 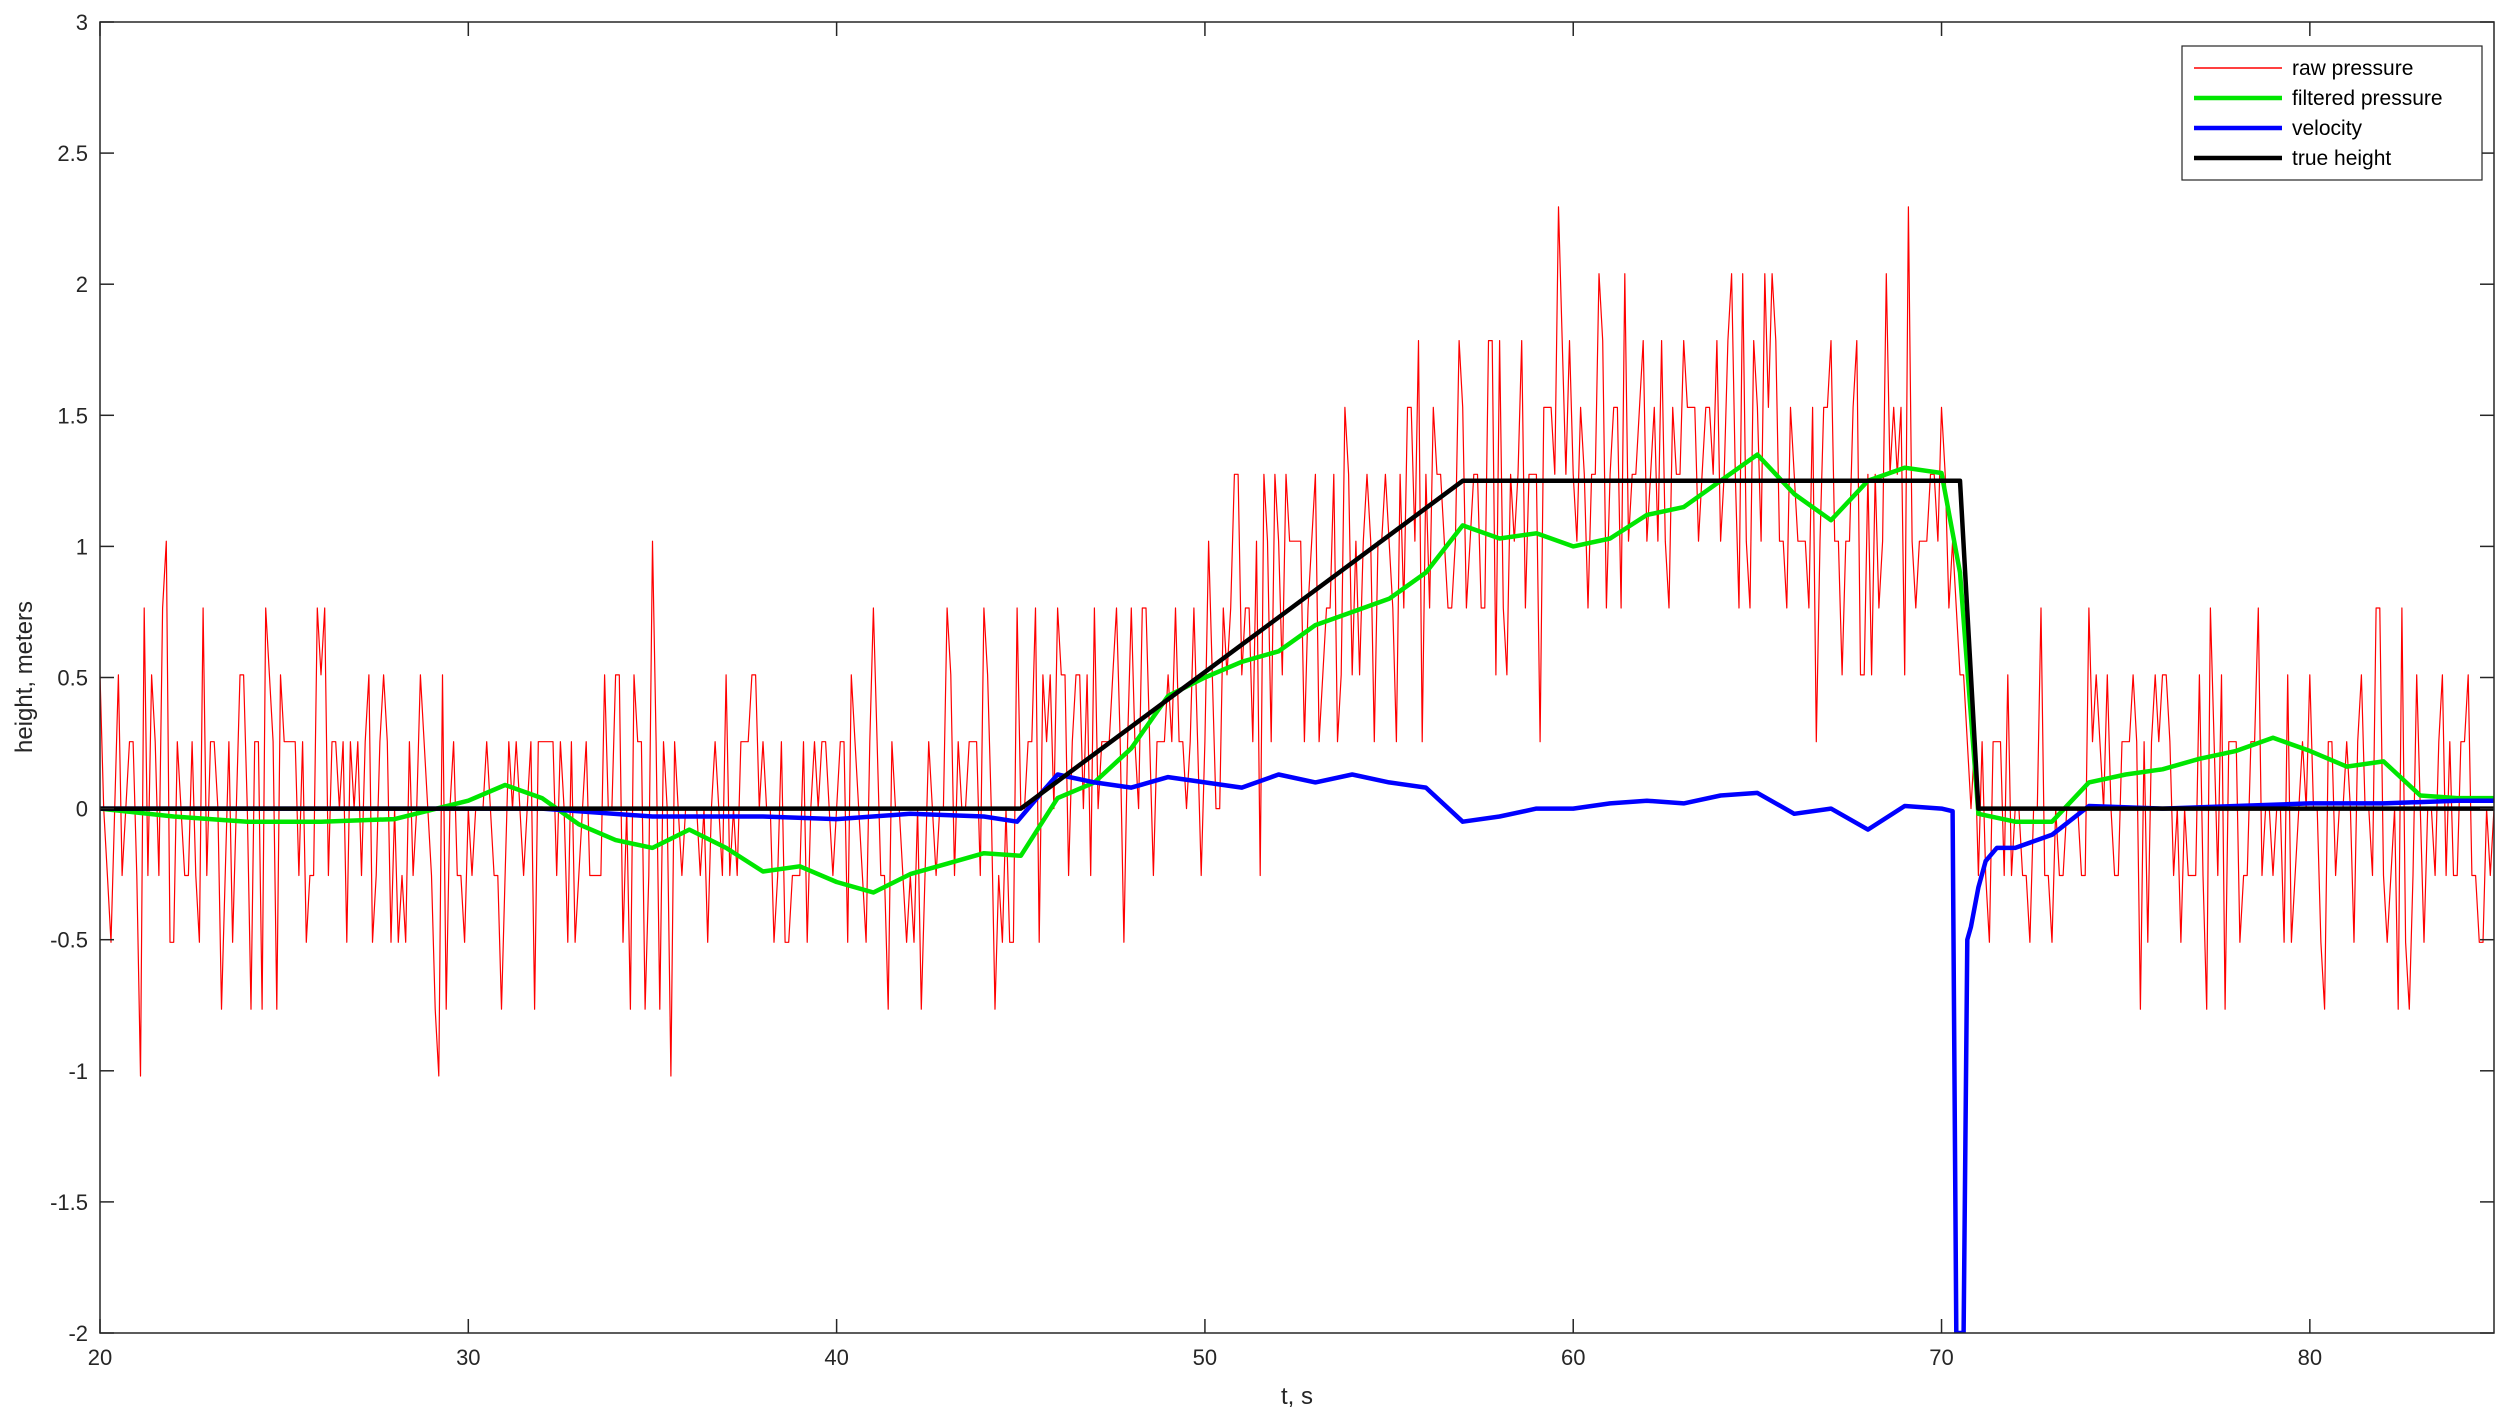 I want to click on y-tick-label: 0, so click(x=82, y=809).